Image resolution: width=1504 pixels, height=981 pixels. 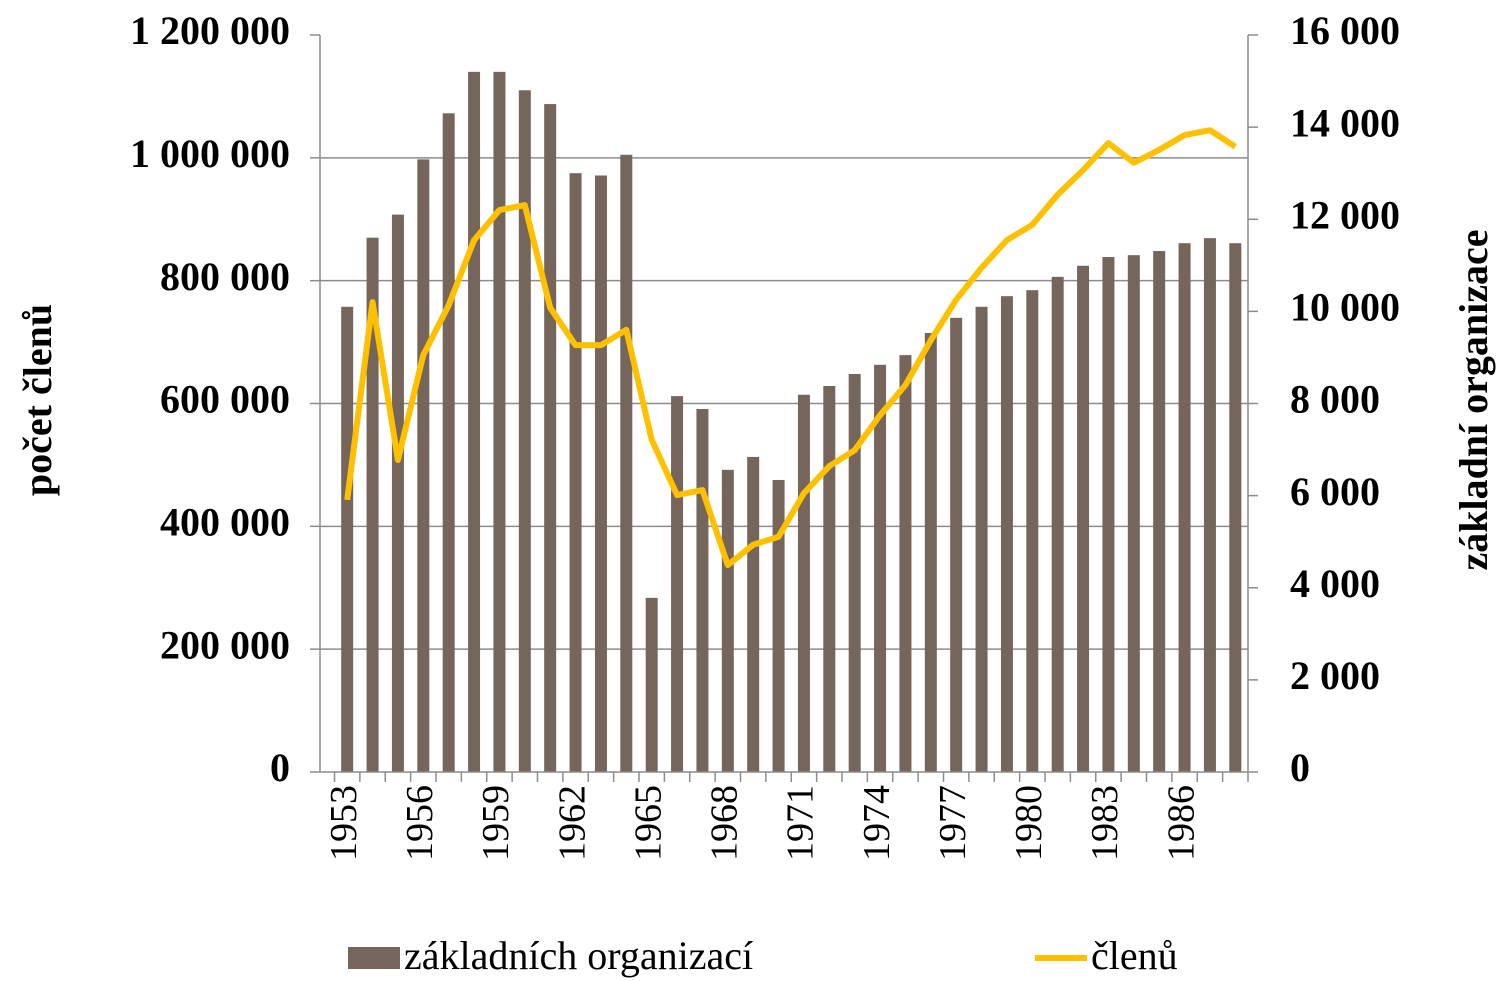 What do you see at coordinates (801, 823) in the screenshot?
I see `x-tick-label: 1971` at bounding box center [801, 823].